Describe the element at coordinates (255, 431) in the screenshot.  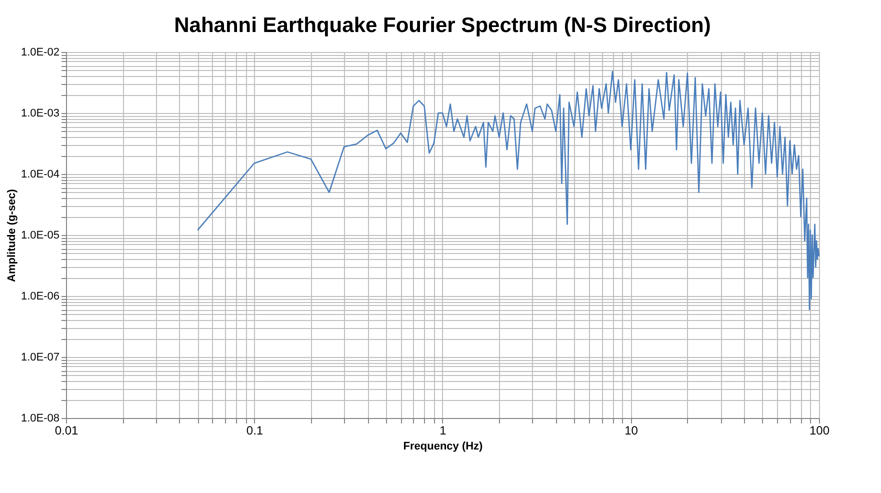
I see `x-tick-label: 0.1` at that location.